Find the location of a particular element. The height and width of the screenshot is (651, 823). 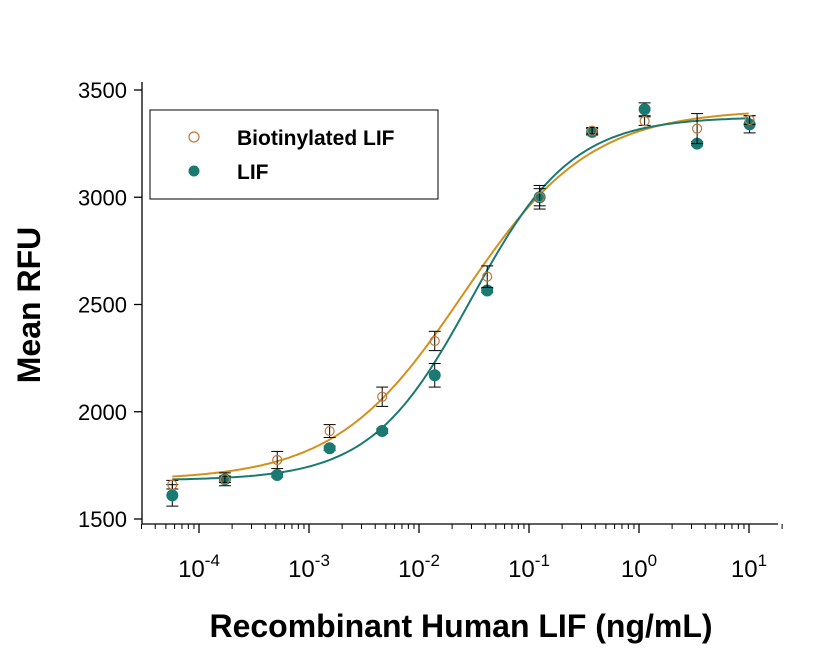

legend-marker-lif is located at coordinates (194, 171).